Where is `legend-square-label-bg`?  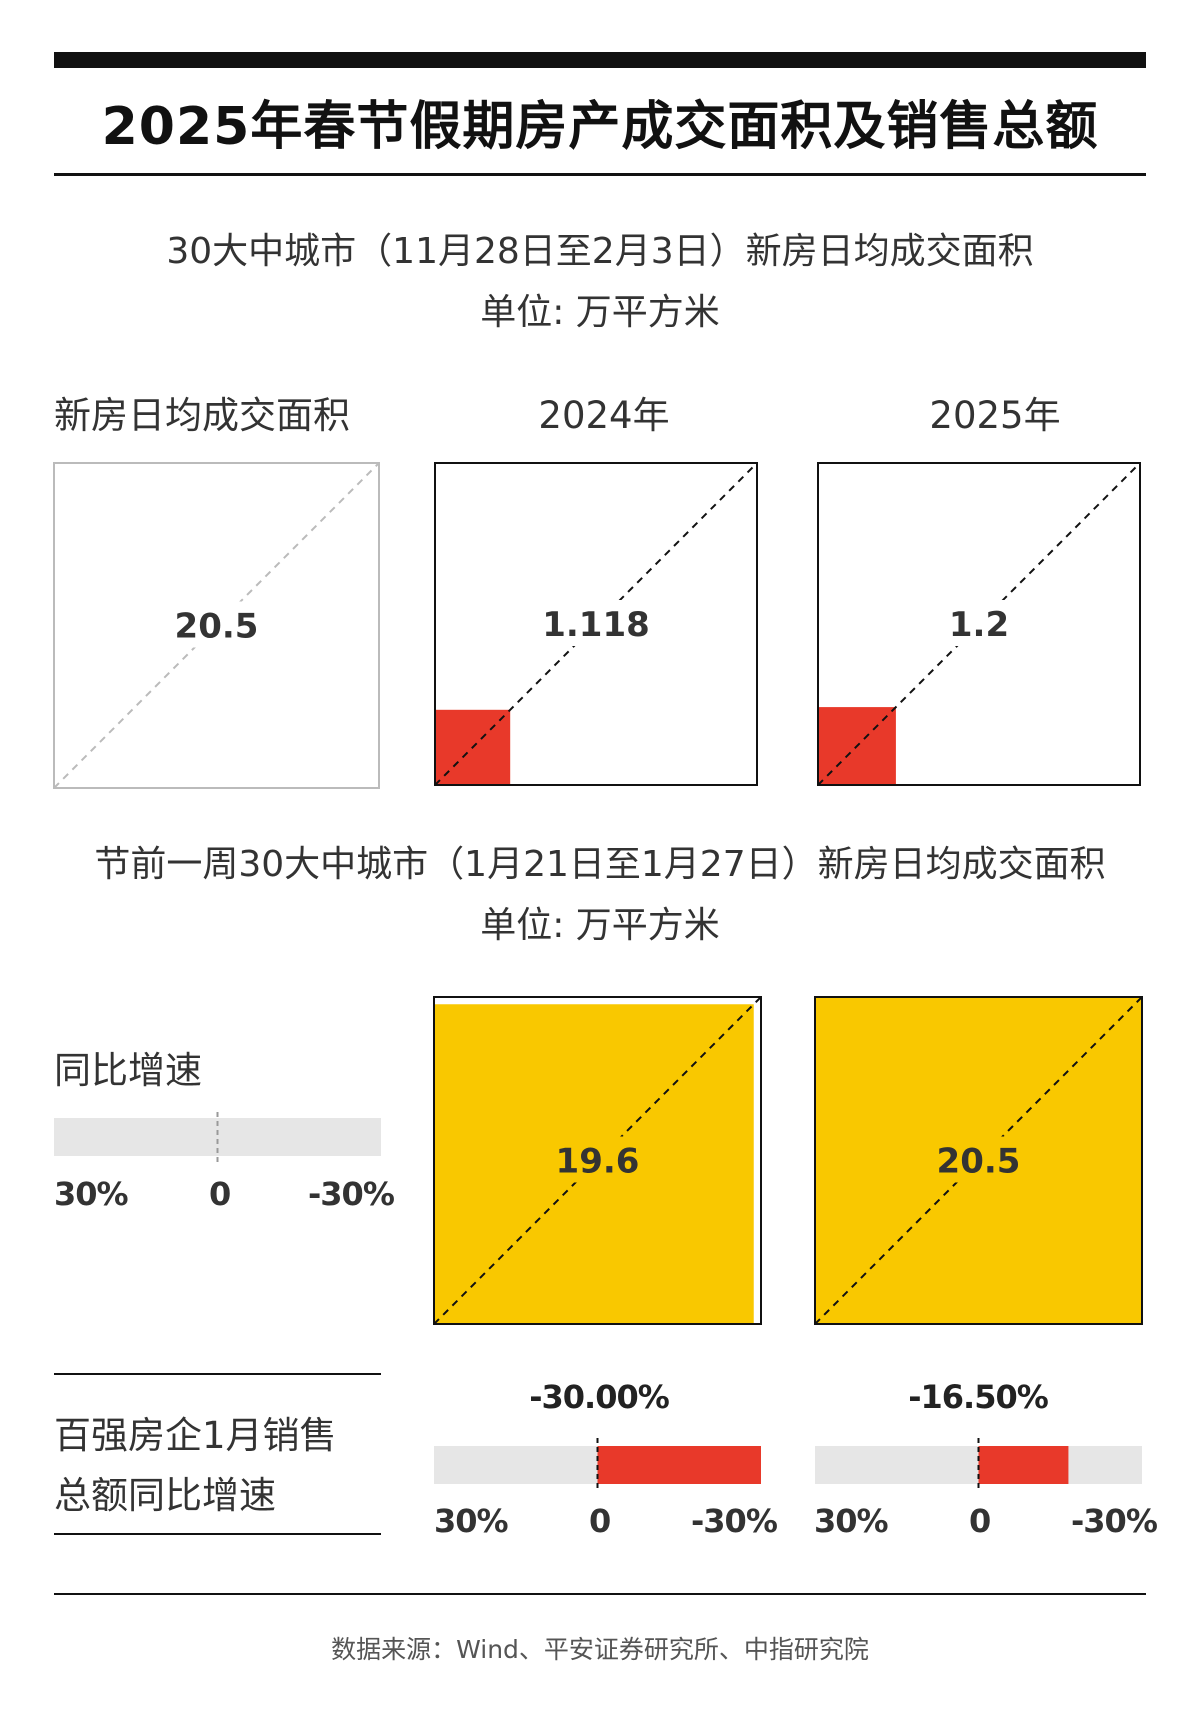
legend-square-label-bg is located at coordinates (216, 624).